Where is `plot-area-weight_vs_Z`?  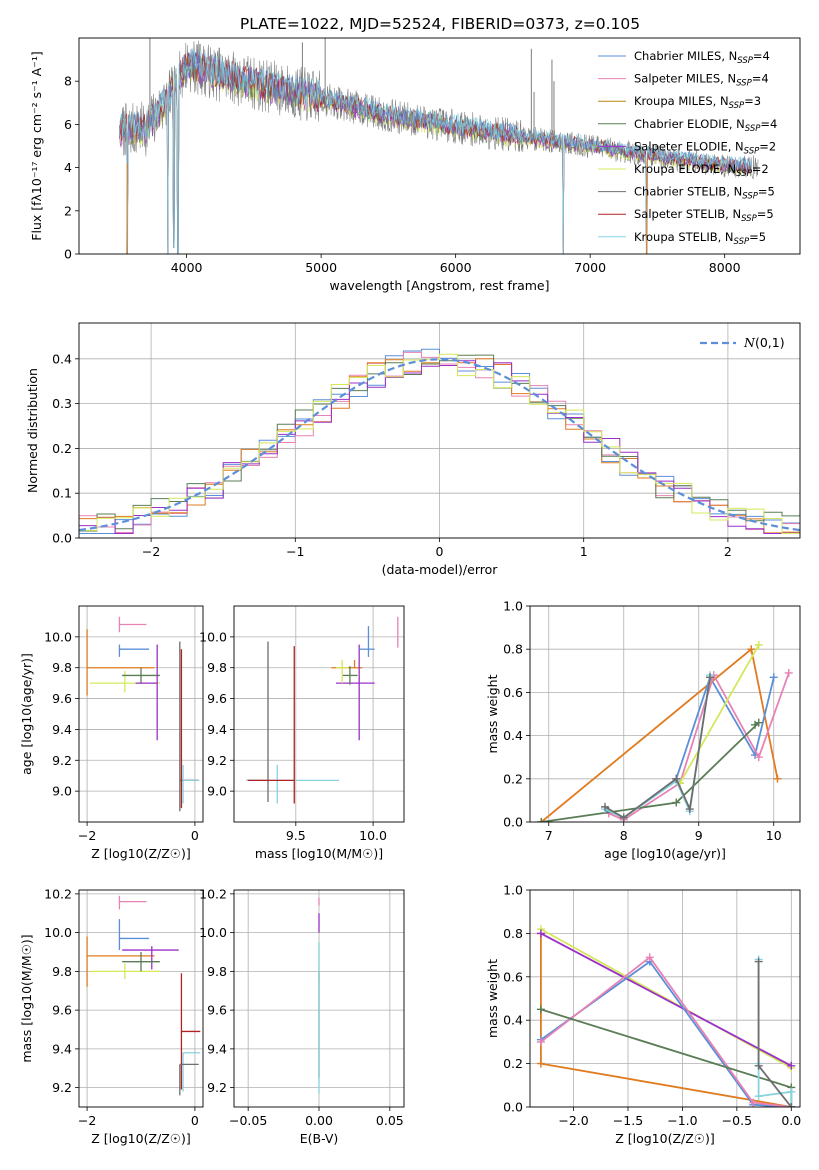
plot-area-weight_vs_Z is located at coordinates (666, 1016).